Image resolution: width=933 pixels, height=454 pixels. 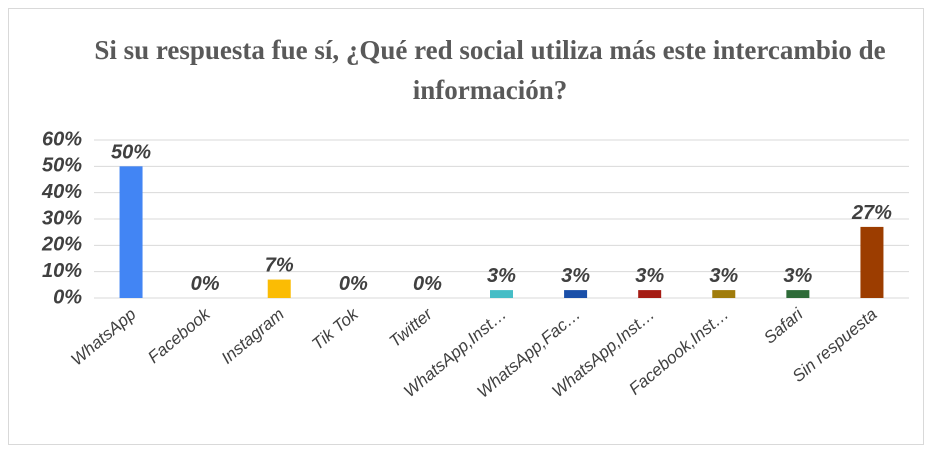 I want to click on data-label: 7%, so click(x=279, y=266).